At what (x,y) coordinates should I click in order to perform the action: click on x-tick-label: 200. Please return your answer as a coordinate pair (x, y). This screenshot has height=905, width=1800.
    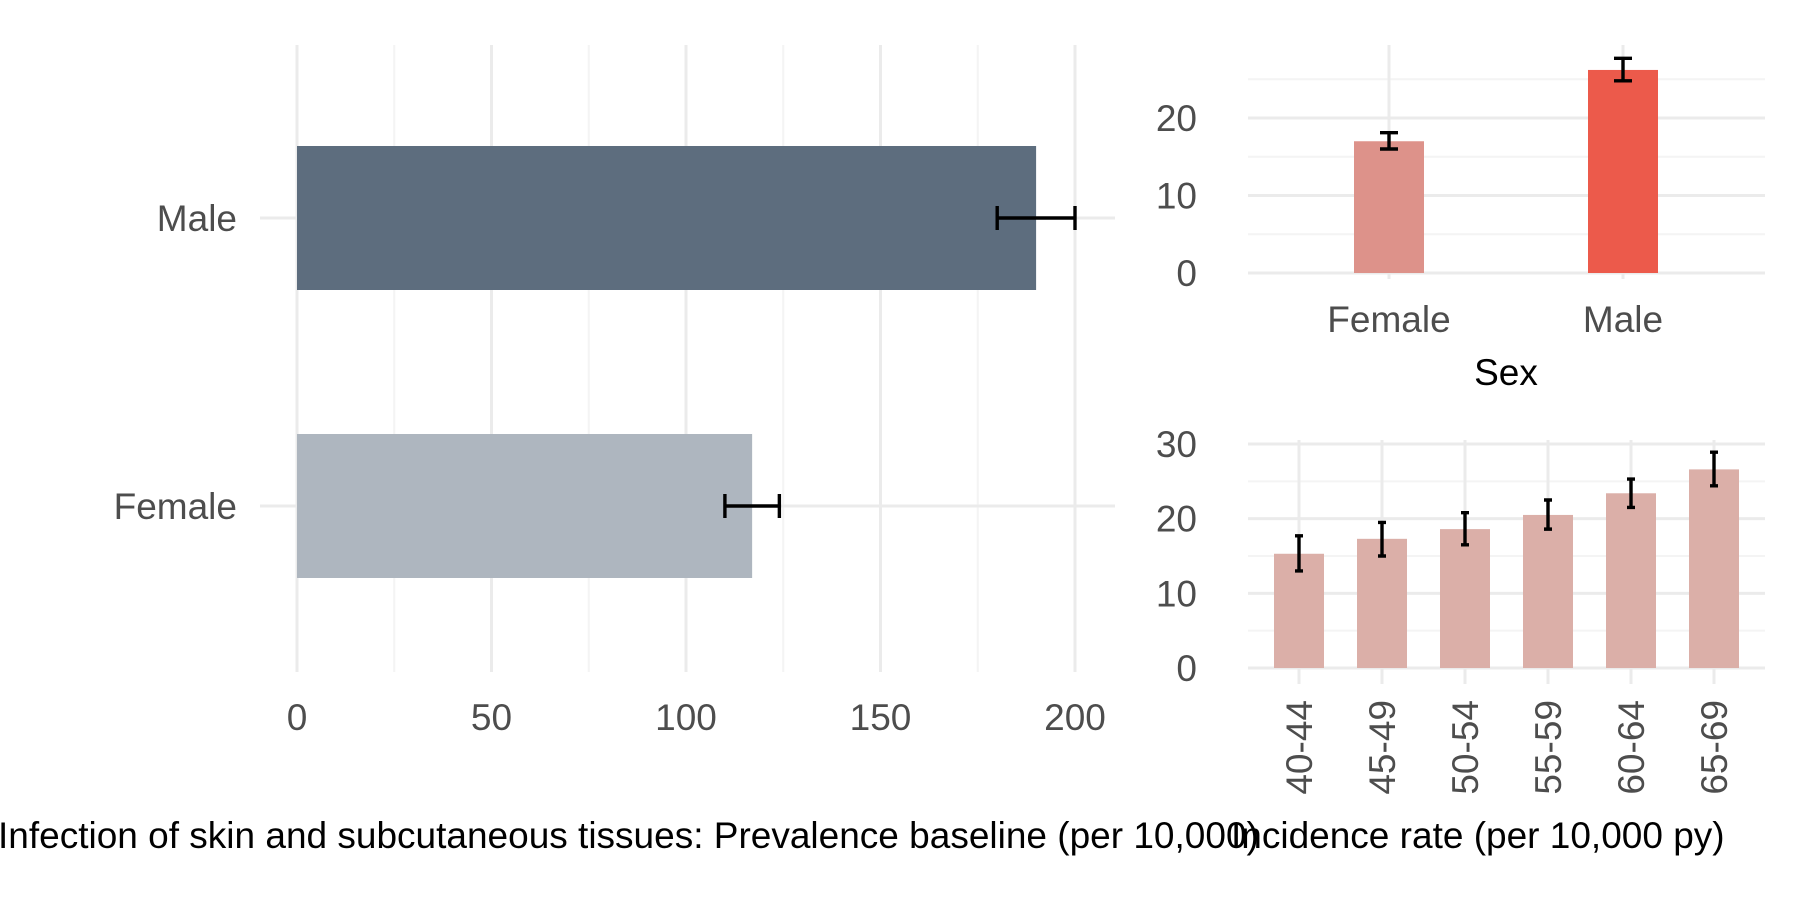
    Looking at the image, I should click on (1075, 717).